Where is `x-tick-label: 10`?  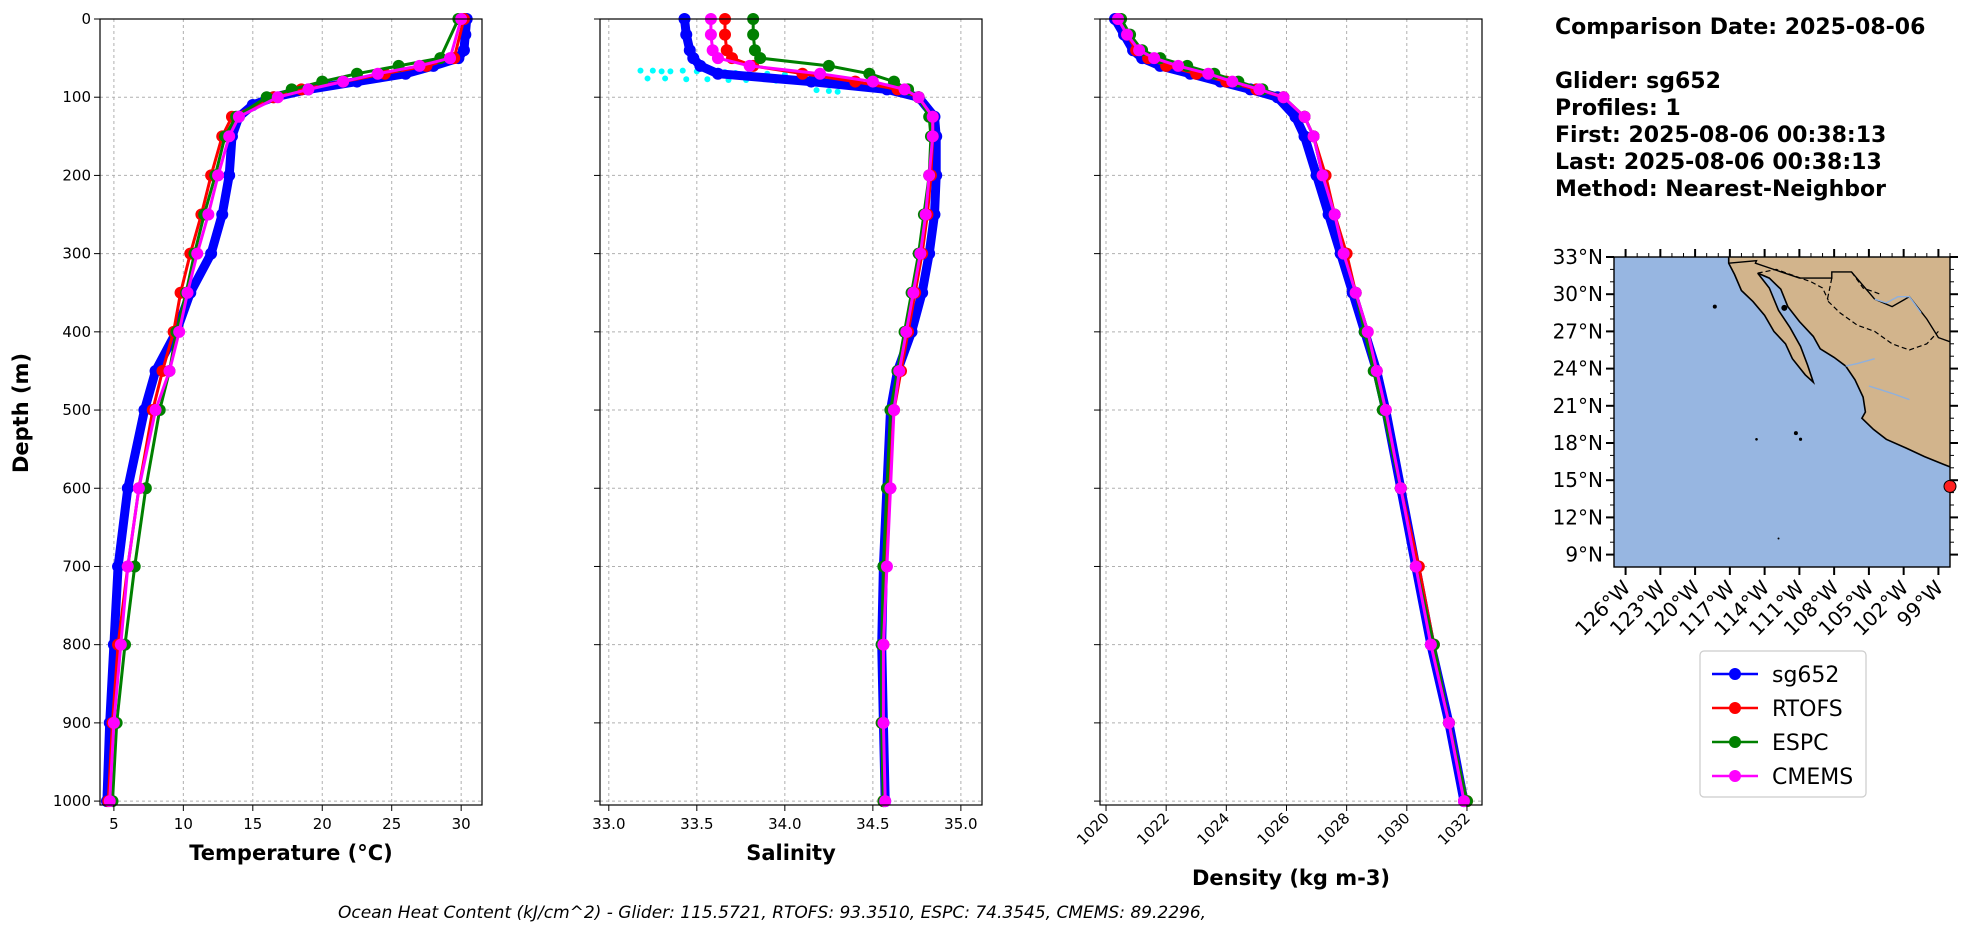 x-tick-label: 10 is located at coordinates (183, 824).